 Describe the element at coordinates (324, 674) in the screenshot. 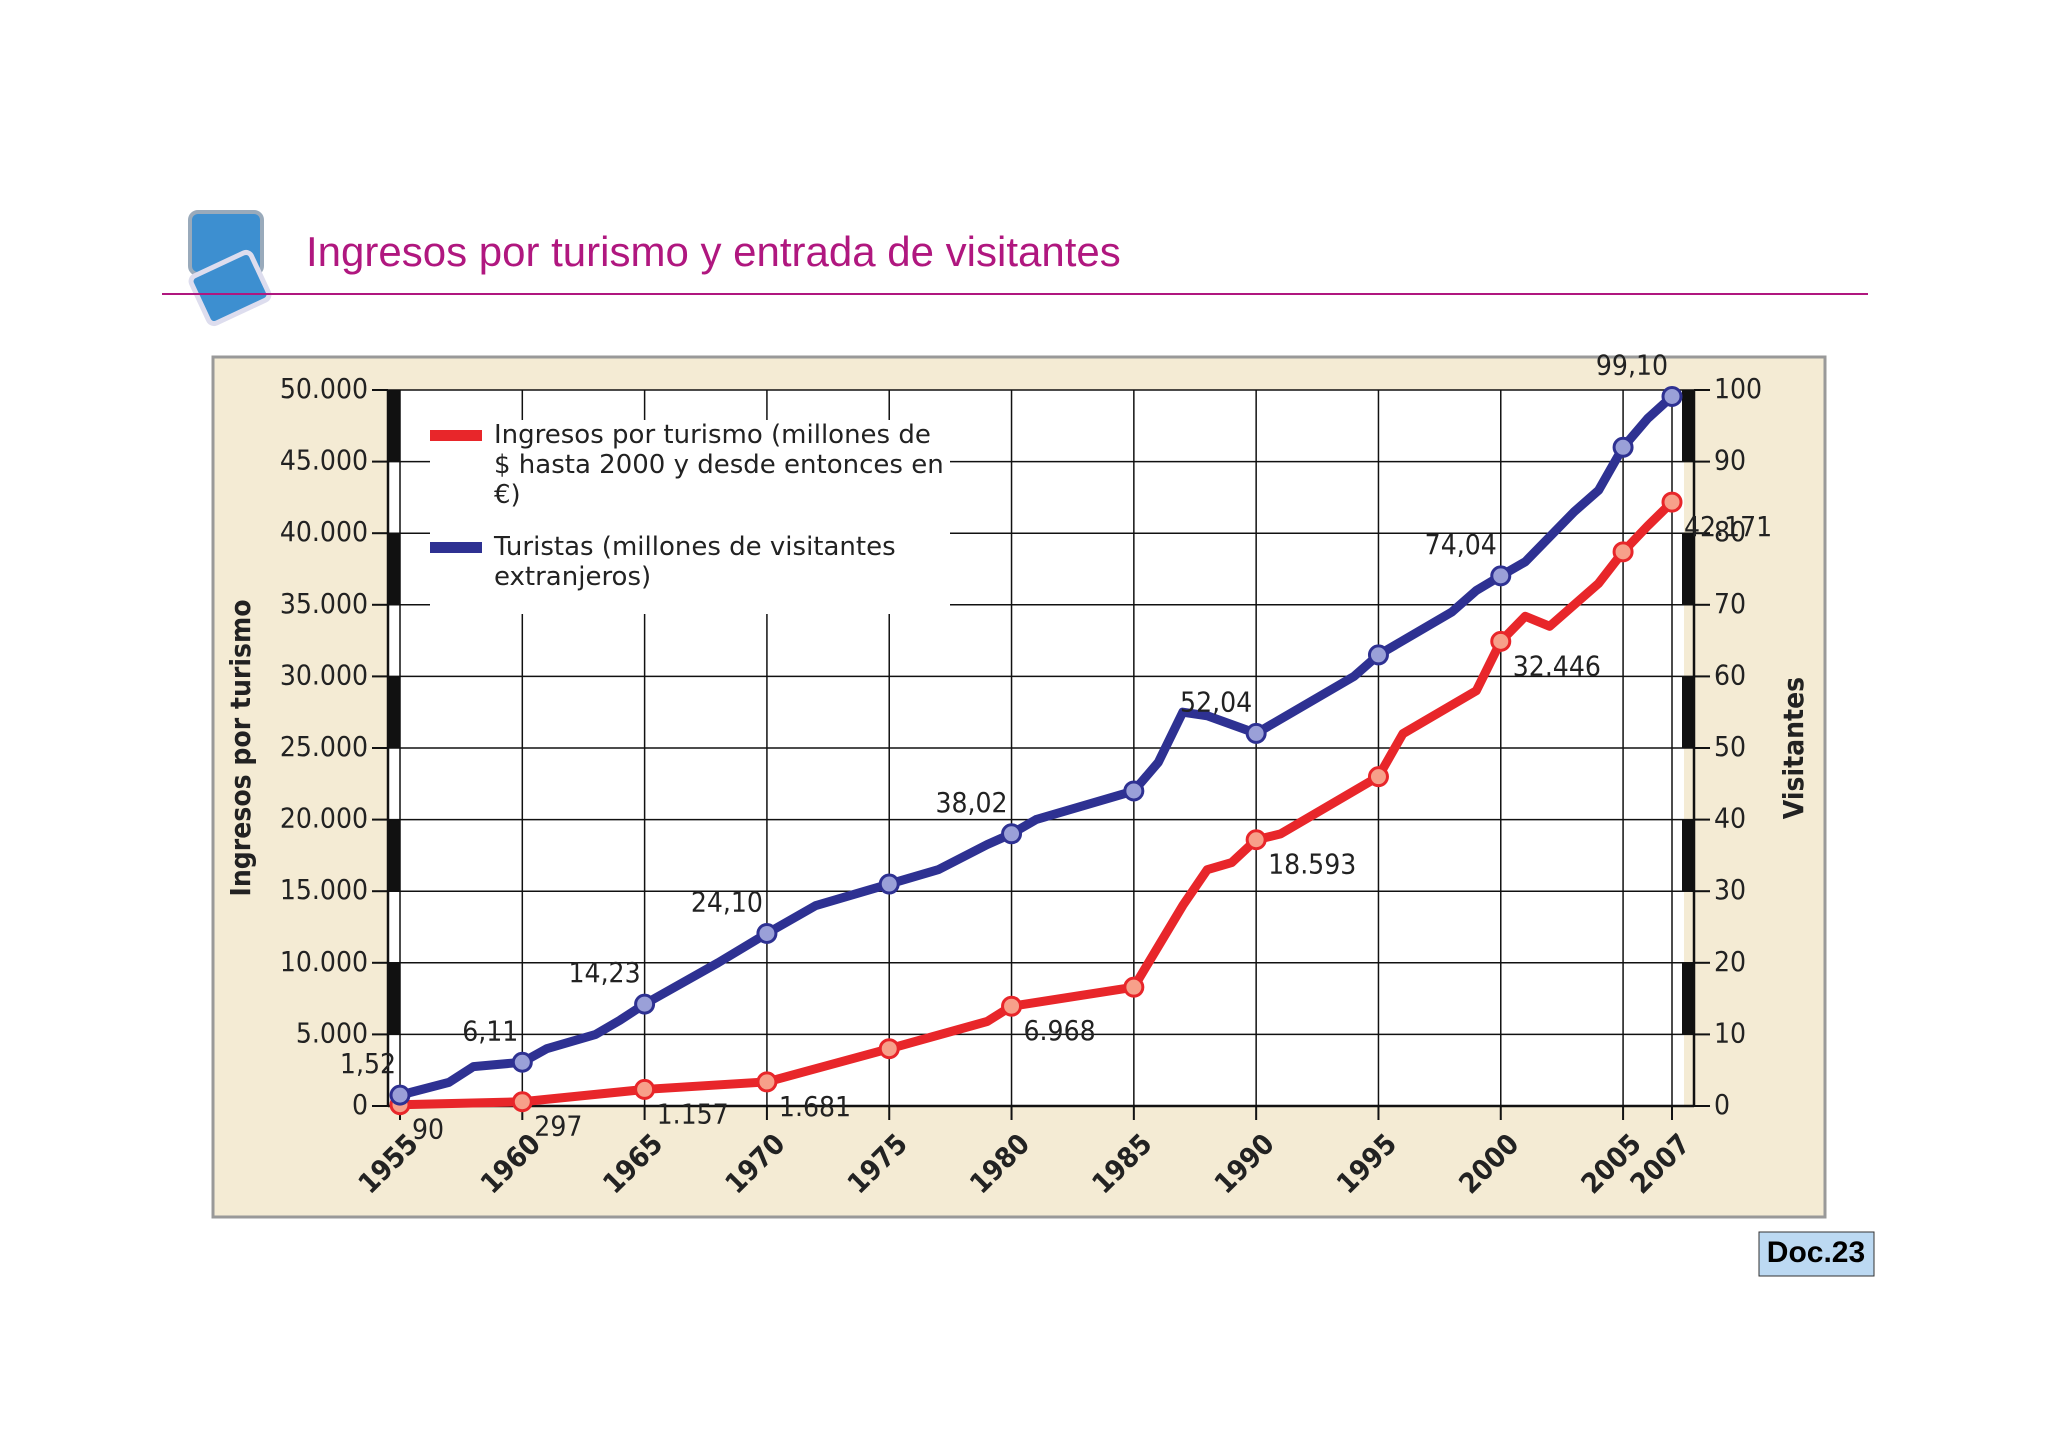

I see `y-tick-label: 30.000` at that location.